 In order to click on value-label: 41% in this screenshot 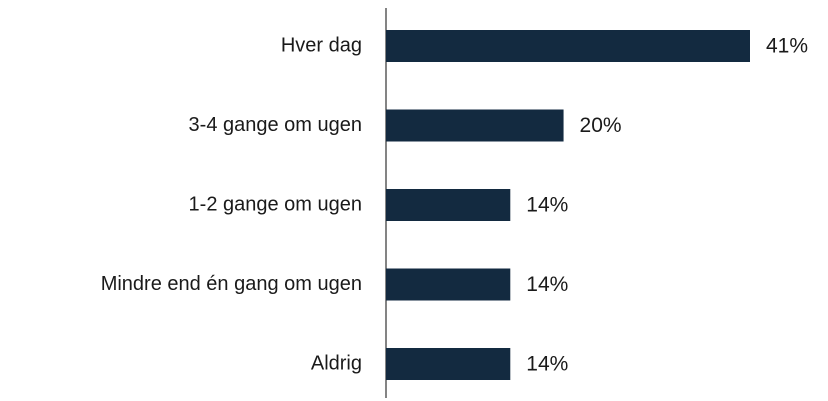, I will do `click(787, 46)`.